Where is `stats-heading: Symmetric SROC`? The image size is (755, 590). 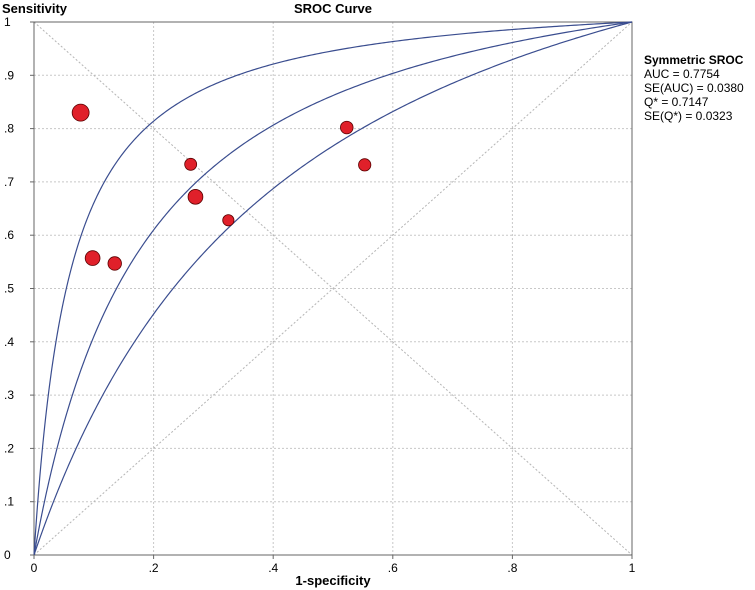 stats-heading: Symmetric SROC is located at coordinates (694, 60).